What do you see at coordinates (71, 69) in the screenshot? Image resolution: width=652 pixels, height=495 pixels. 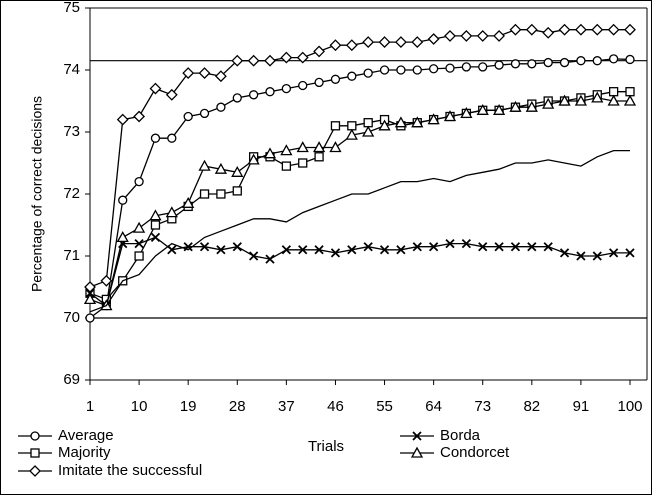 I see `y-tick-label: 74` at bounding box center [71, 69].